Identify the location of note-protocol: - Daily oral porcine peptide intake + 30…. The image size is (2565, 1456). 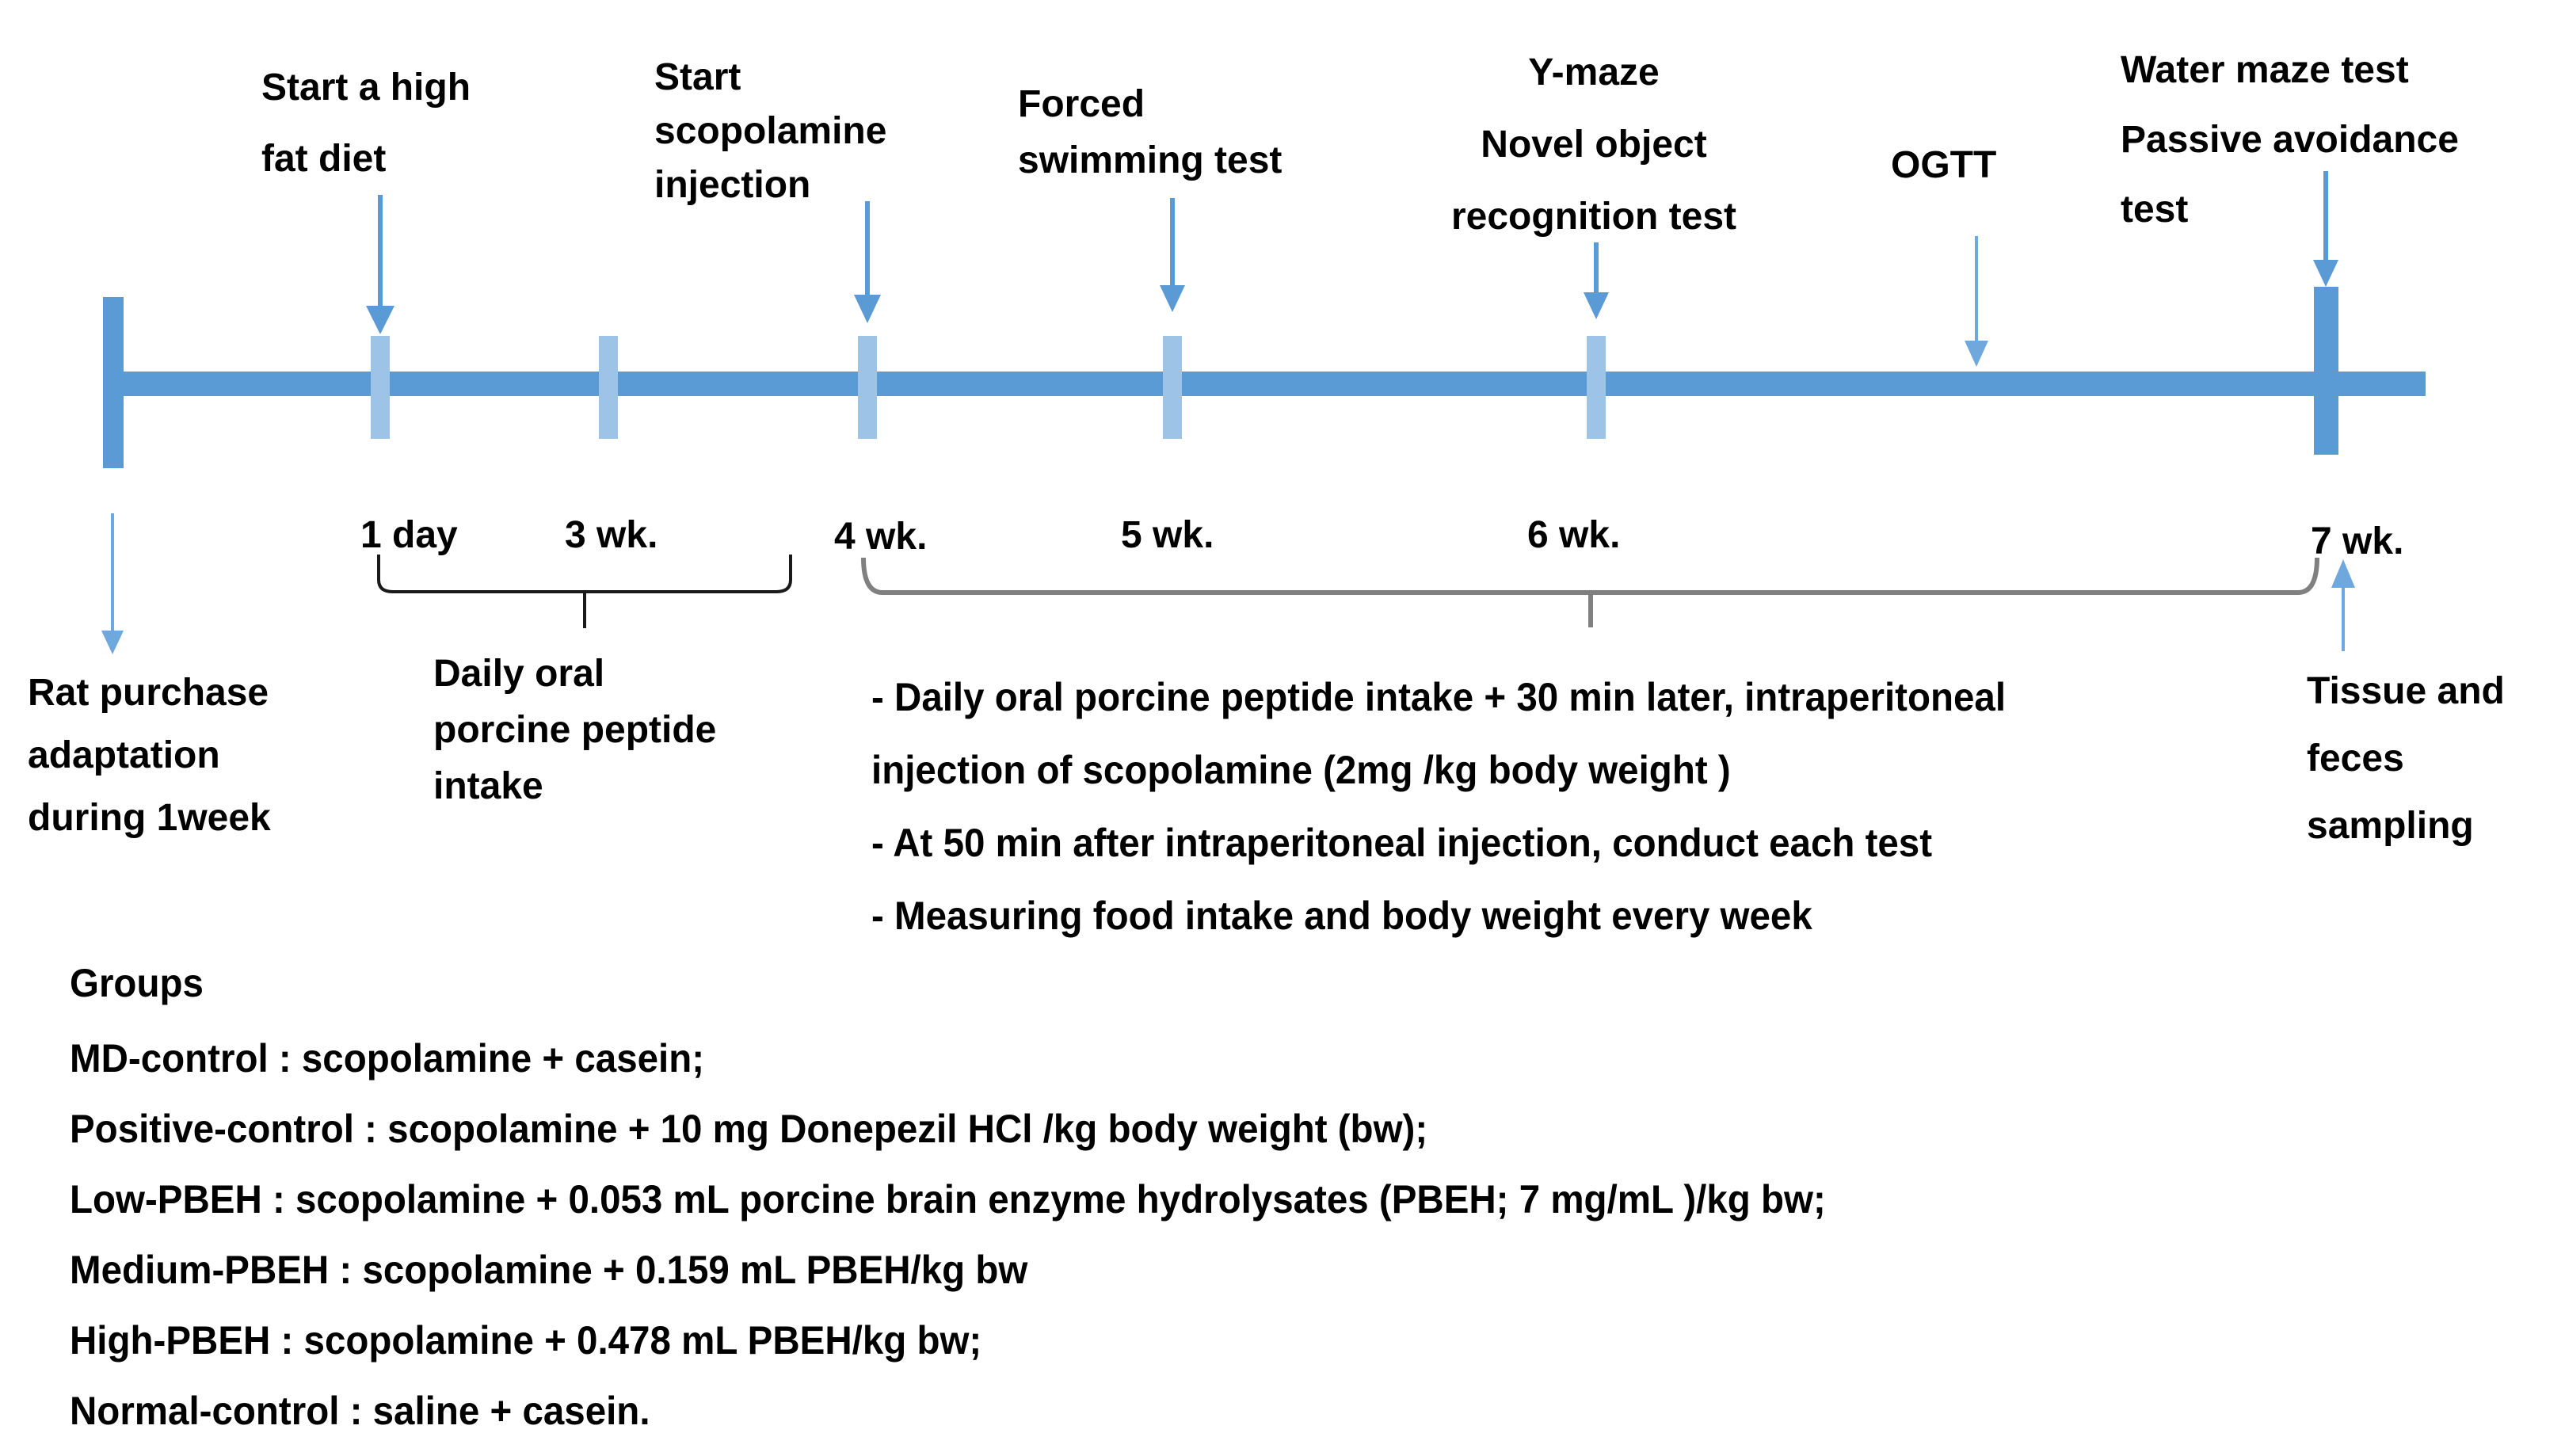
(1439, 806).